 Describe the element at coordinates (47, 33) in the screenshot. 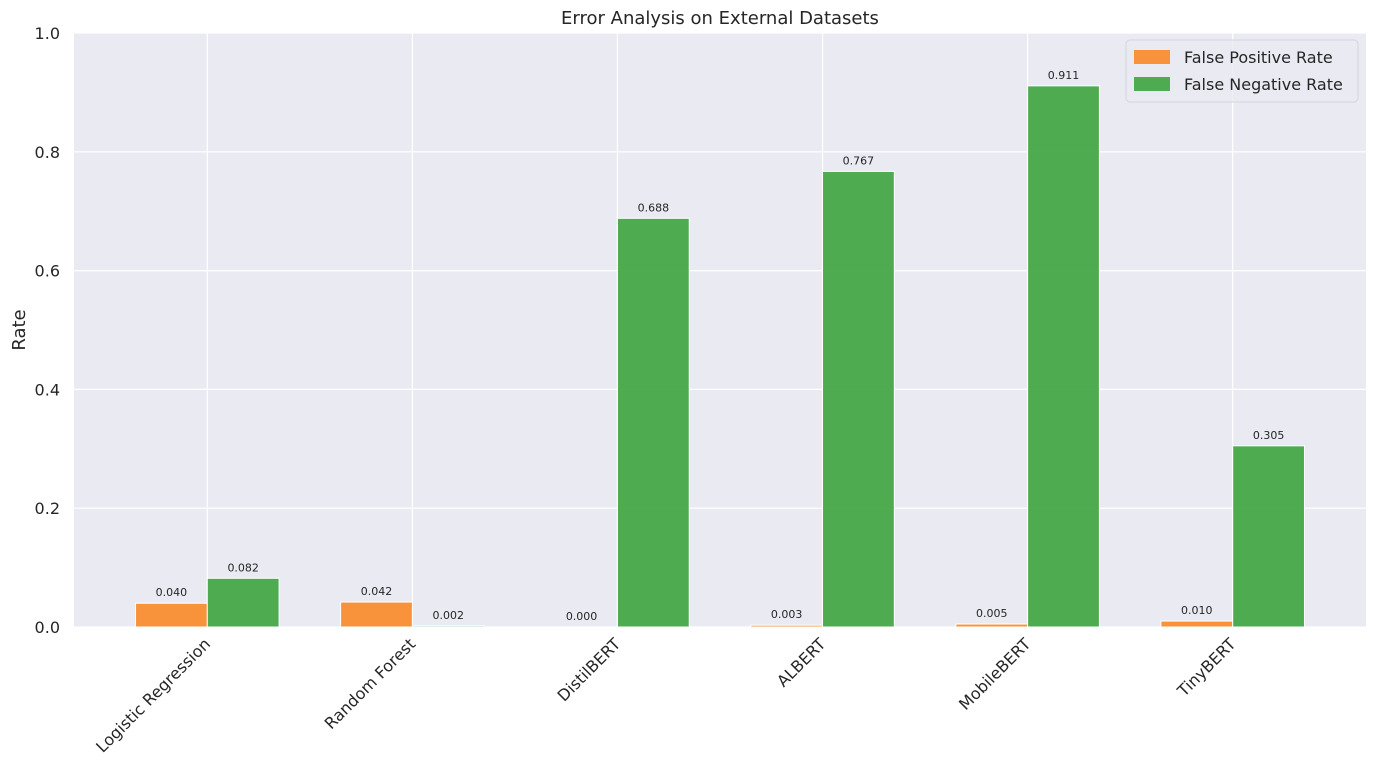

I see `y-tick-label: 1.0` at that location.